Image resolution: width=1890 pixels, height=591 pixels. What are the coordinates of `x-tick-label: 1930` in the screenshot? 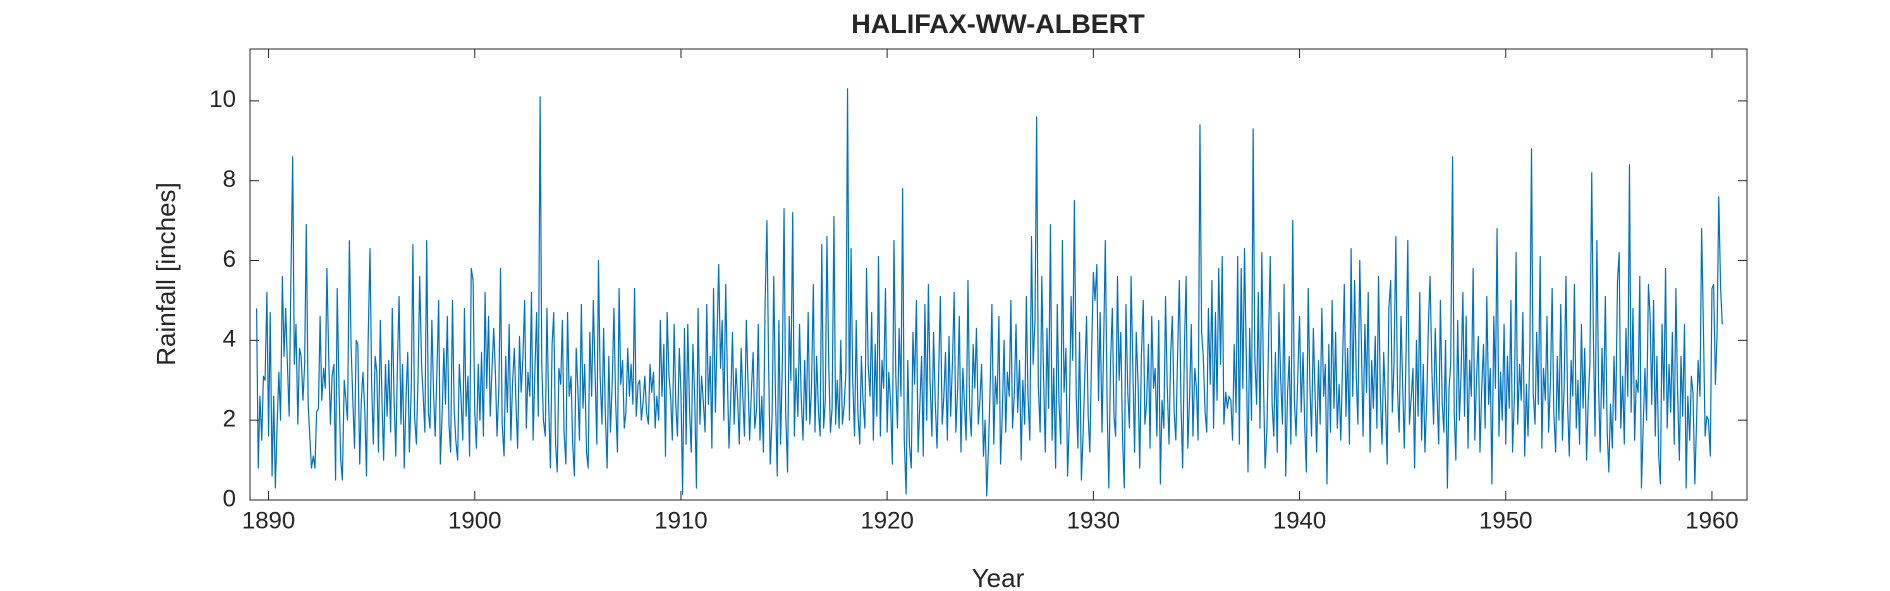 It's located at (1093, 520).